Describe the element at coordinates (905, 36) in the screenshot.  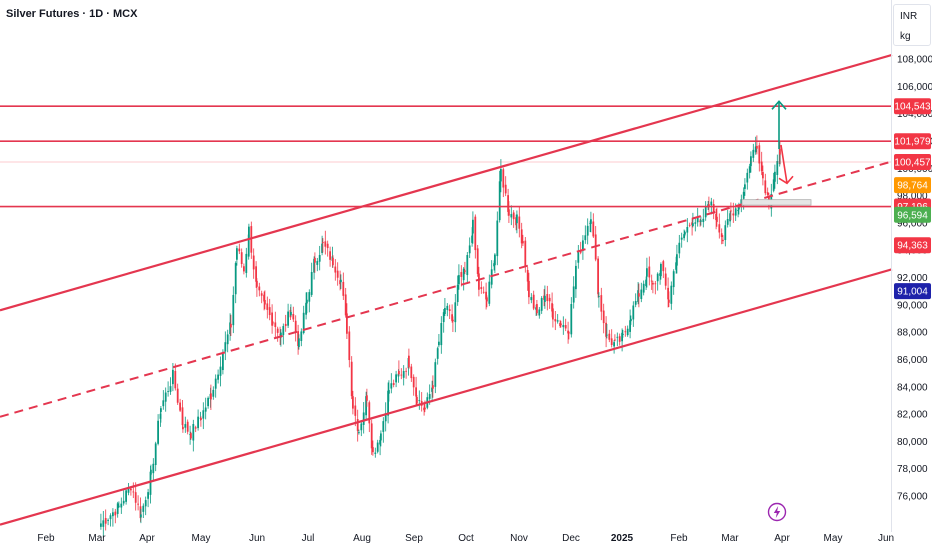
I see `unit-label: kg` at that location.